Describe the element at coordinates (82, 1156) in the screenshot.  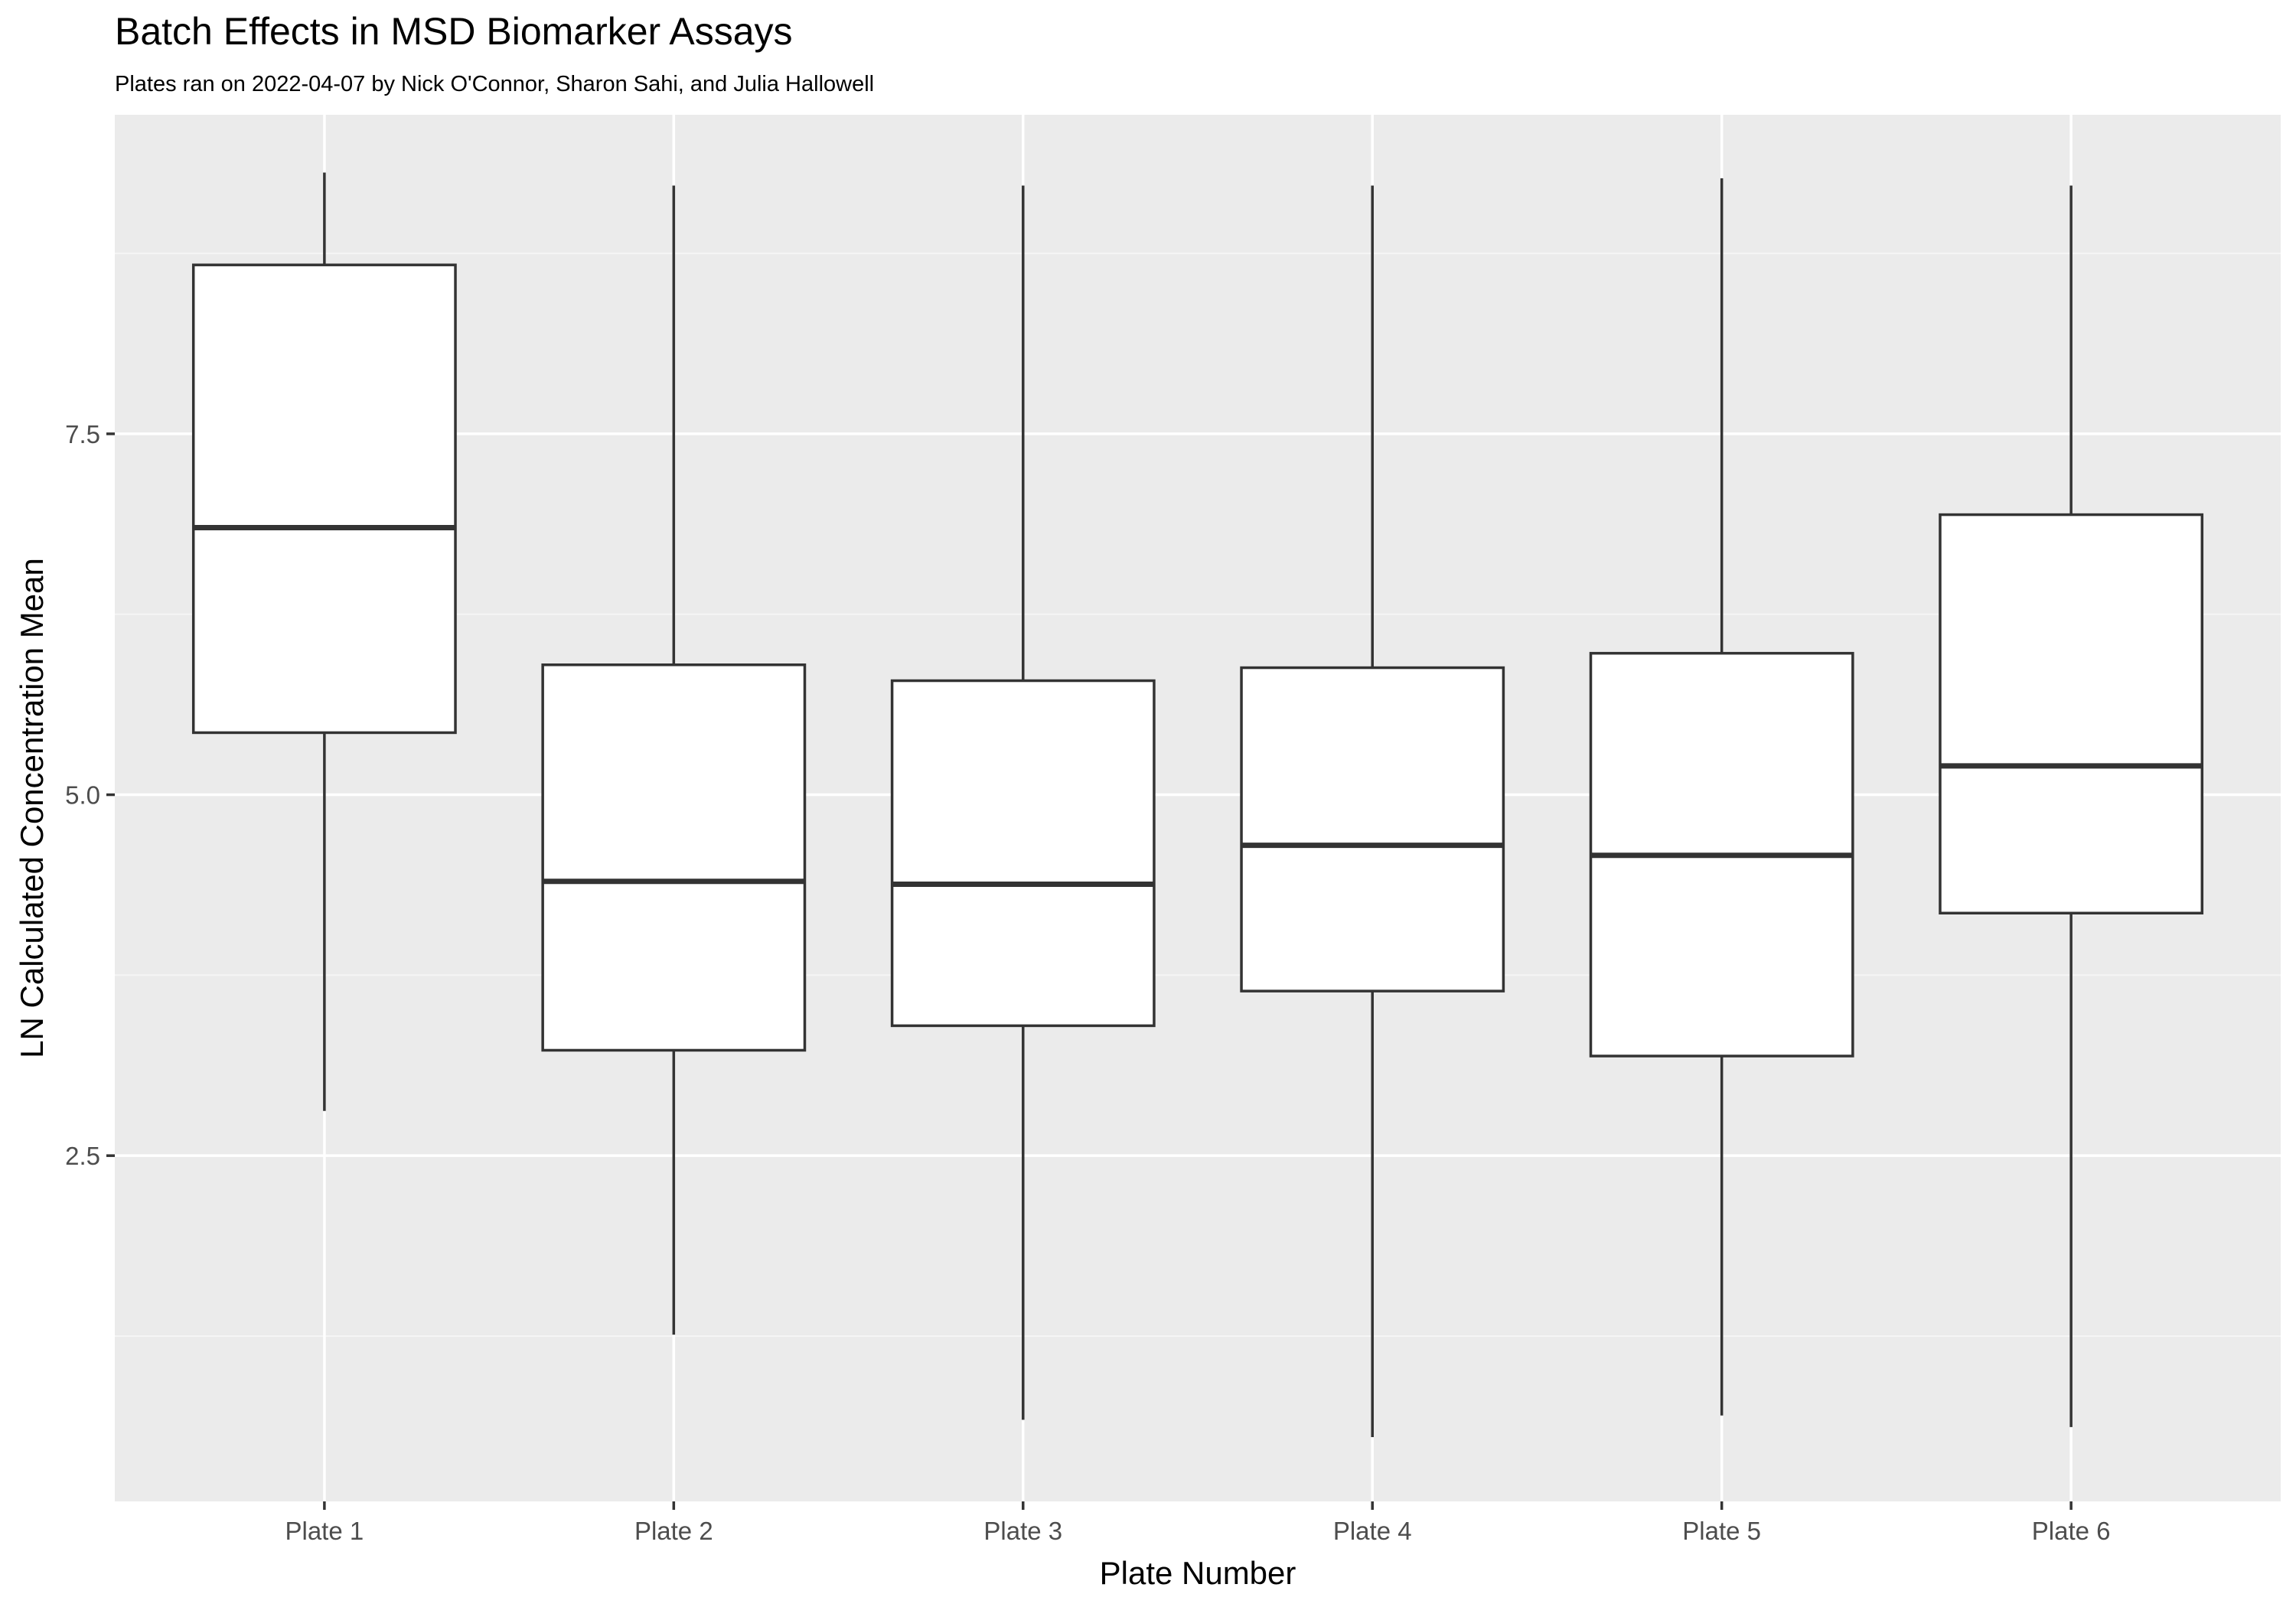
I see `y-tick-label: 2.5` at that location.